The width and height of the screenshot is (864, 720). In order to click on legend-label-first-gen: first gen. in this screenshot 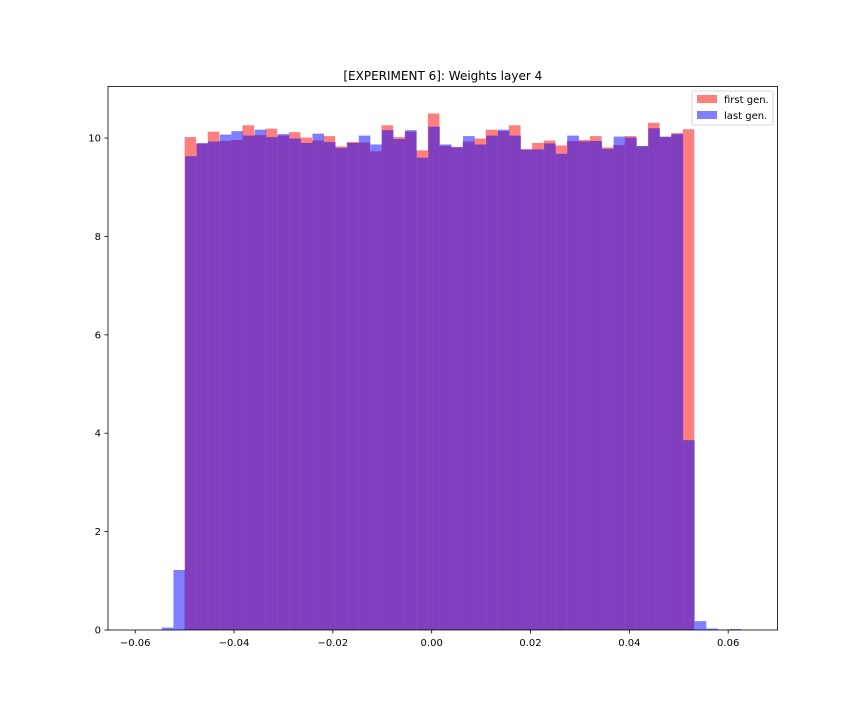, I will do `click(746, 100)`.